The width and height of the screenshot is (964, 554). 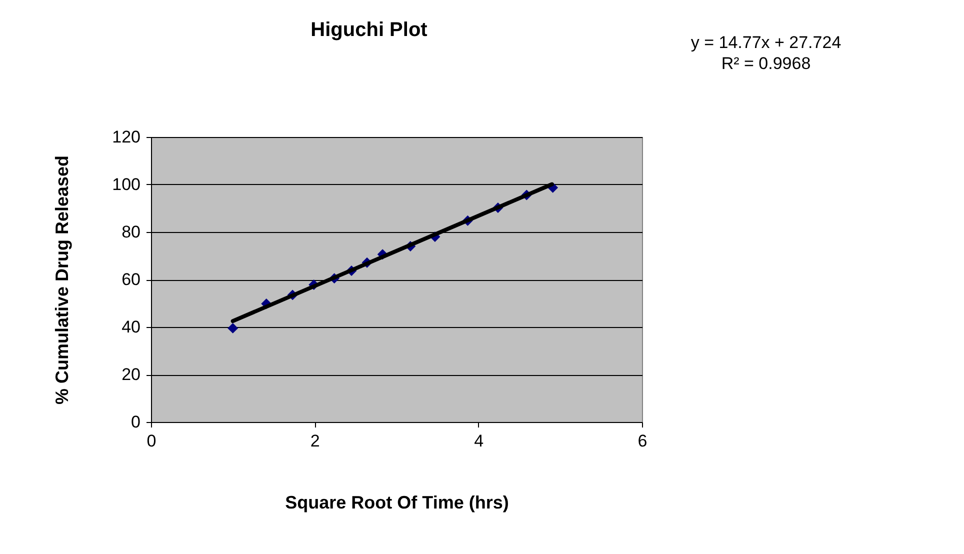 I want to click on chart-title: Higuchi Plot, so click(x=369, y=30).